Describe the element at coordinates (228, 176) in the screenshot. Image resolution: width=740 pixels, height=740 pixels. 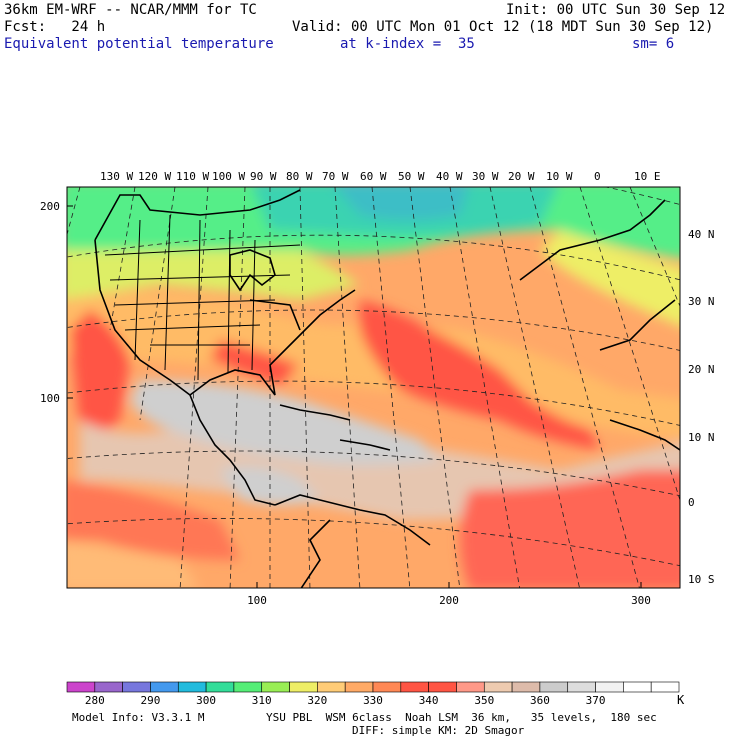
I see `longitude-label: 100 W` at that location.